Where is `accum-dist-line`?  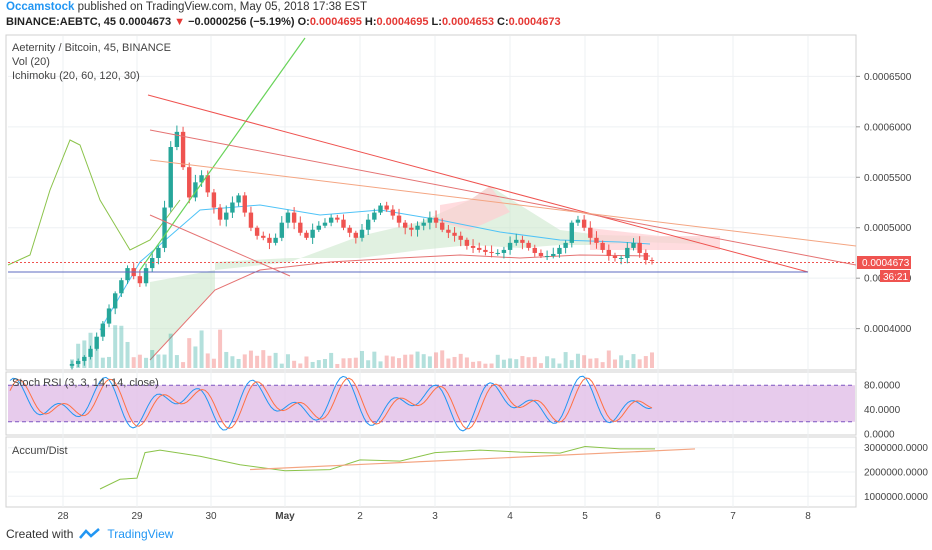 accum-dist-line is located at coordinates (377, 467).